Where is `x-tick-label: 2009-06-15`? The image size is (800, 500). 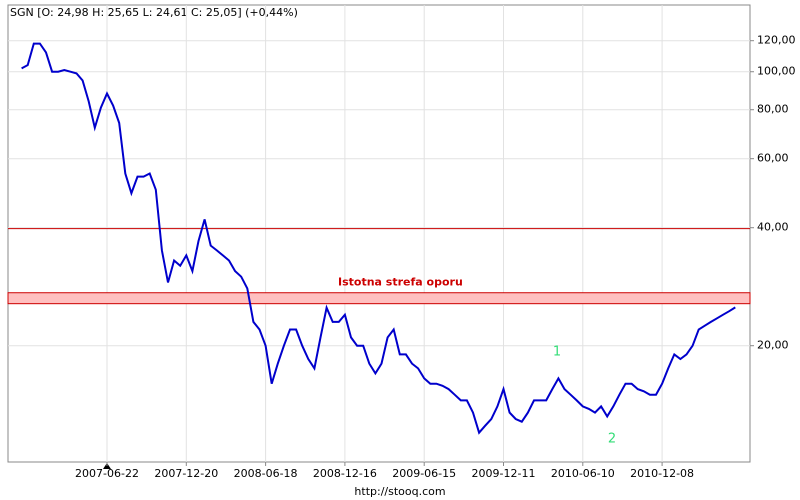
x-tick-label: 2009-06-15 is located at coordinates (424, 473).